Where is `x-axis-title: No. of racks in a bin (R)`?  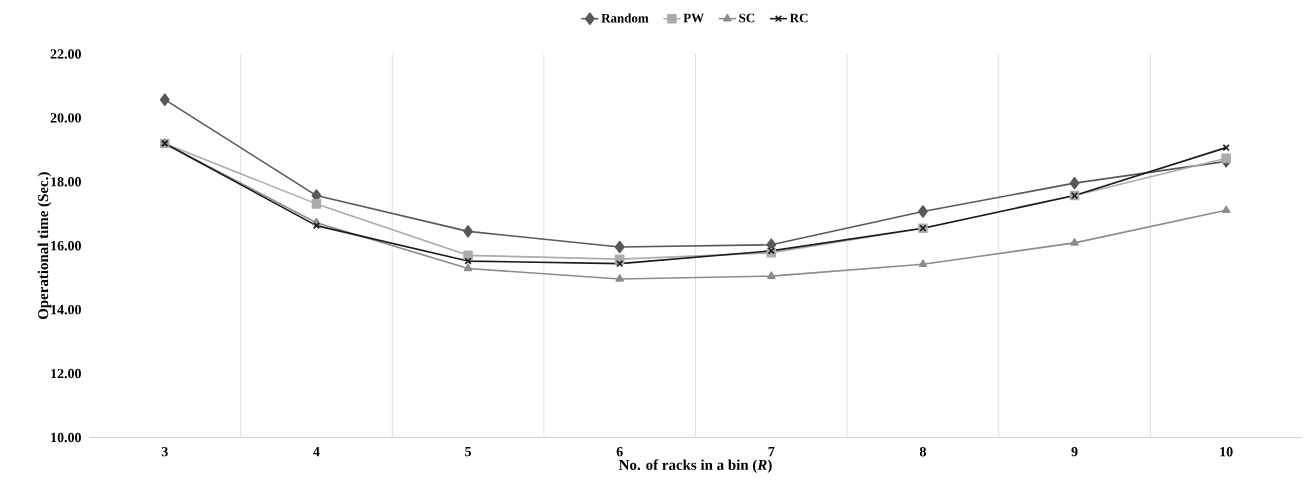
x-axis-title: No. of racks in a bin (R) is located at coordinates (695, 466).